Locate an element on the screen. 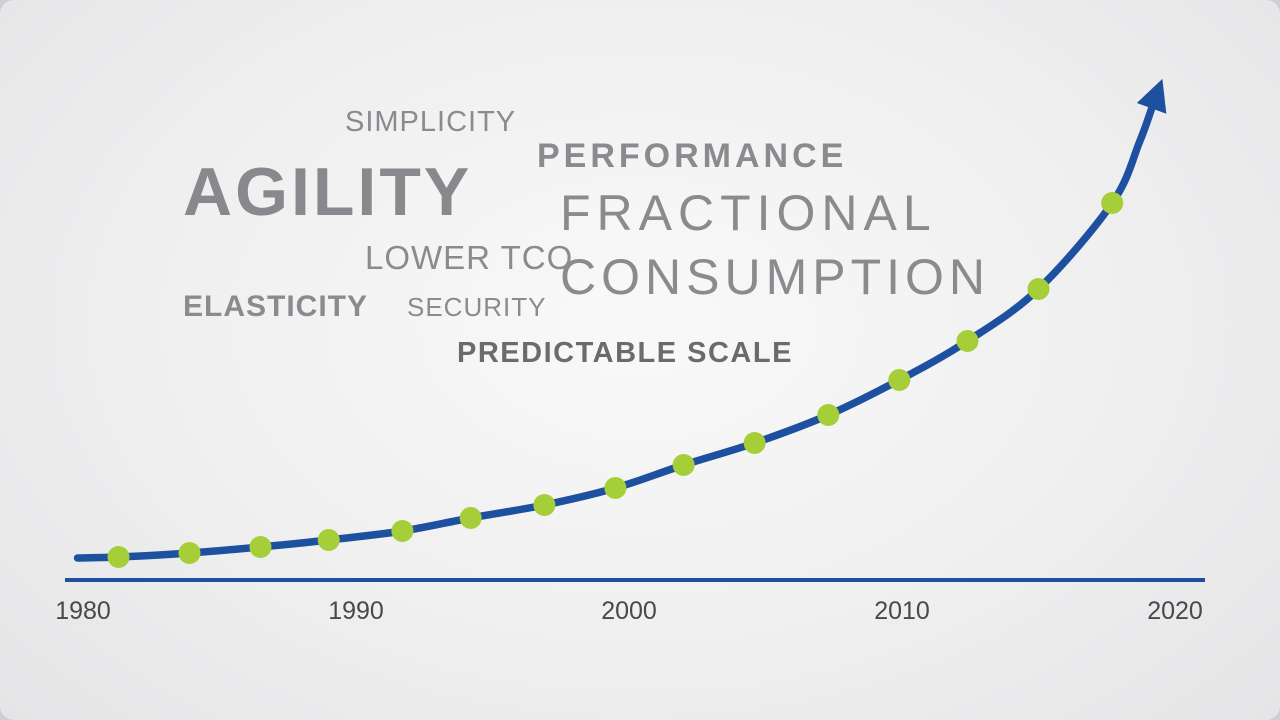 The height and width of the screenshot is (720, 1280). keyword-lower-tco: LOWER TCO is located at coordinates (469, 257).